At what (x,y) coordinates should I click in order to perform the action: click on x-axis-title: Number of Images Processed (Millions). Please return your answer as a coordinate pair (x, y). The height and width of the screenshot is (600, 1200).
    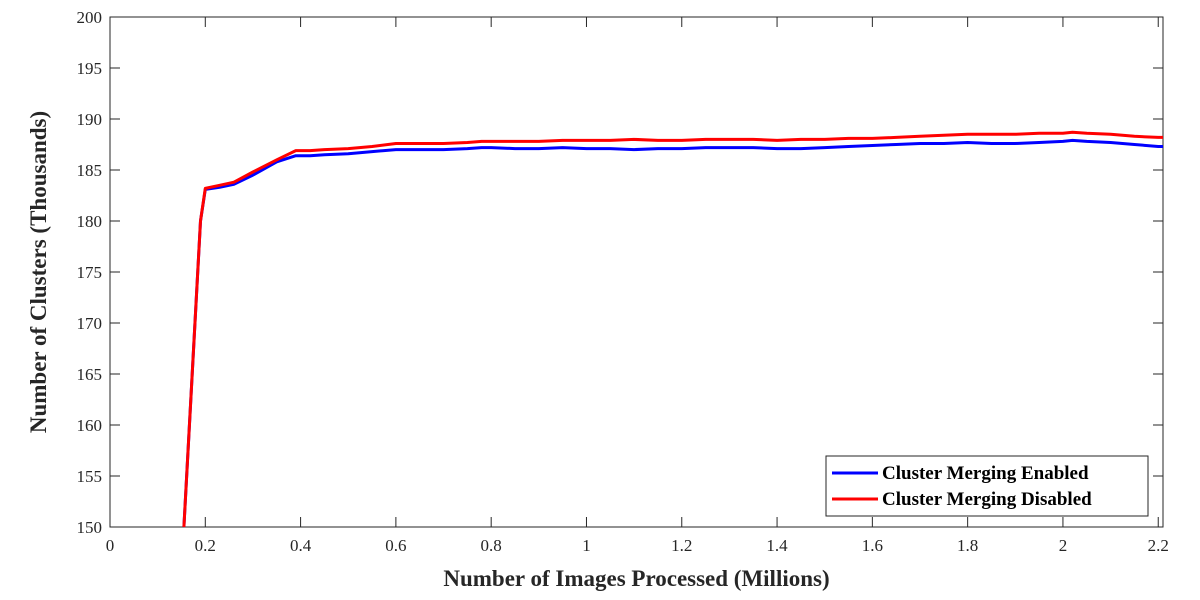
    Looking at the image, I should click on (636, 578).